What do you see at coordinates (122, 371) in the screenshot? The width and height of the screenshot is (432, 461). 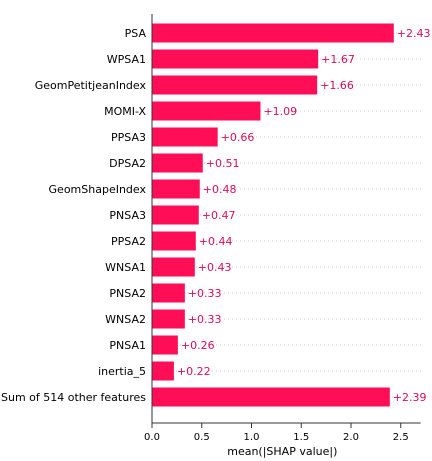 I see `category-label: inertia_5` at bounding box center [122, 371].